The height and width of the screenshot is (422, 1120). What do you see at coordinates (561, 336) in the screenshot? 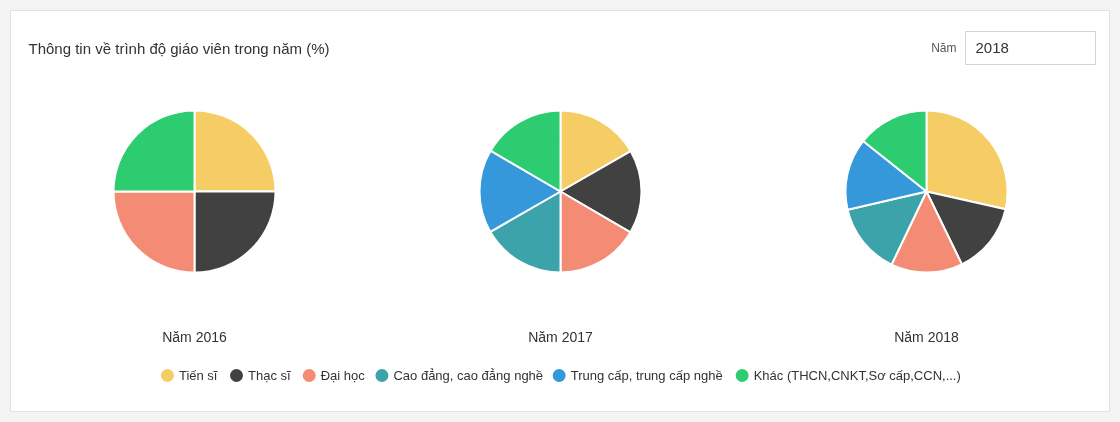
I see `slice-label: Năm 2017` at bounding box center [561, 336].